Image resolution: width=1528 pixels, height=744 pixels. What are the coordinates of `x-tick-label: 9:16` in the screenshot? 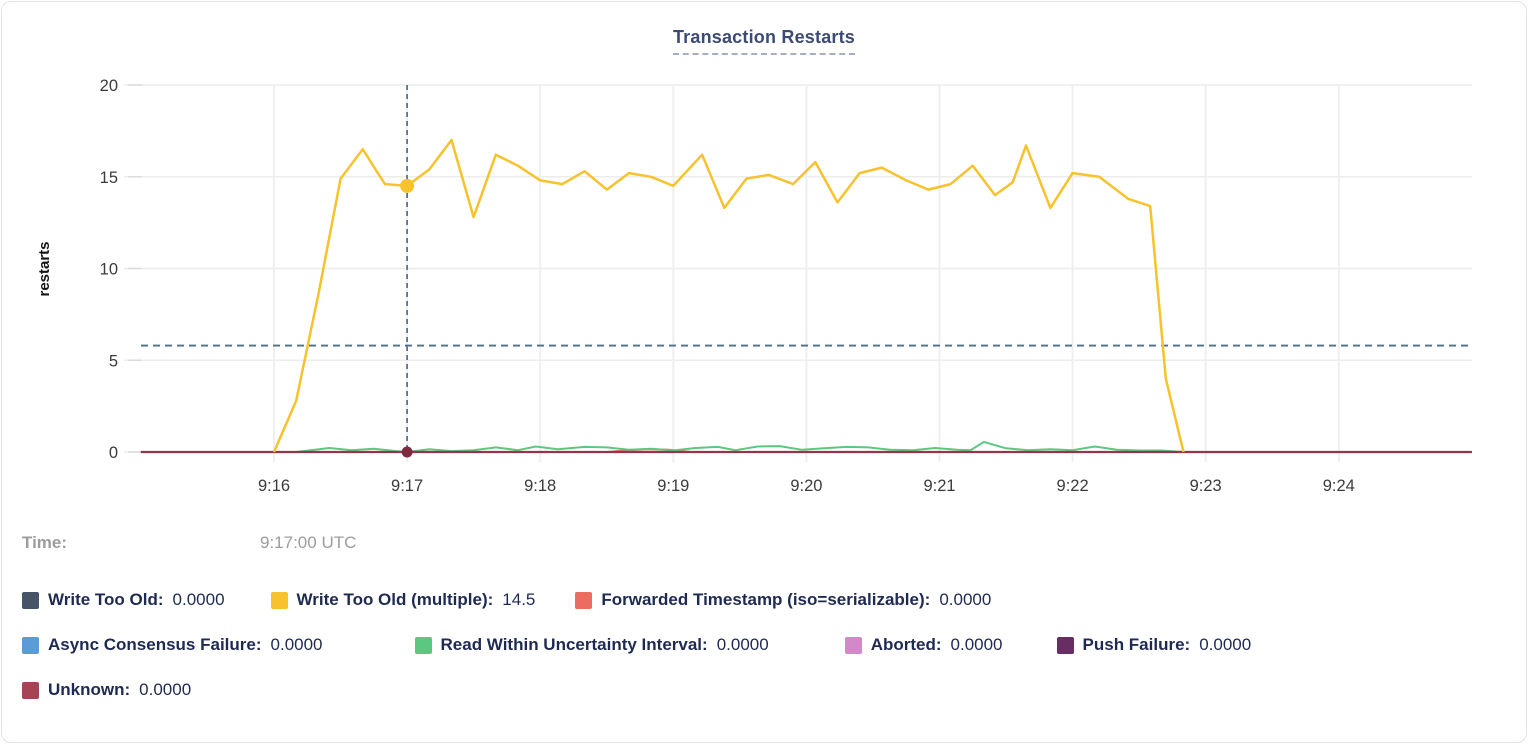 It's located at (274, 486).